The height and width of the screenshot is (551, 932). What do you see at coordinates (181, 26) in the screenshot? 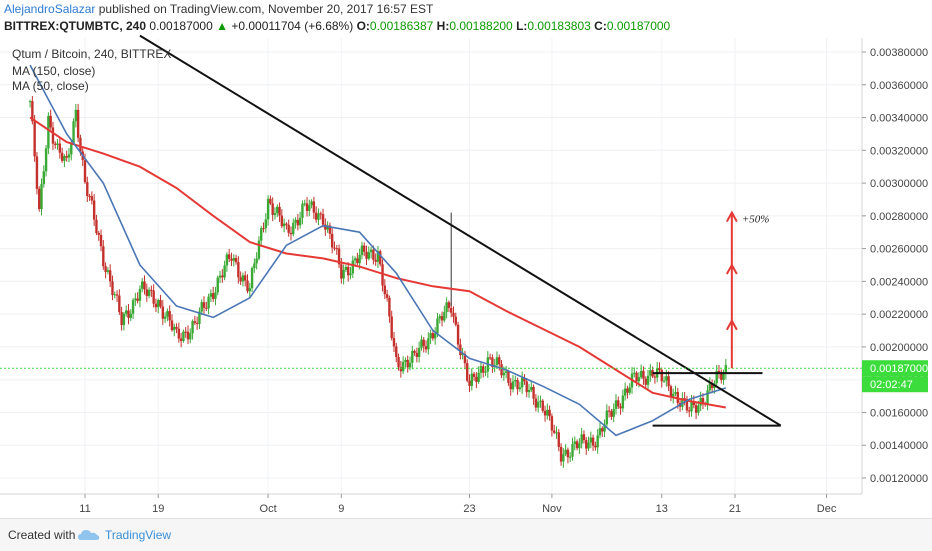
I see `last-price: 0.00187000` at bounding box center [181, 26].